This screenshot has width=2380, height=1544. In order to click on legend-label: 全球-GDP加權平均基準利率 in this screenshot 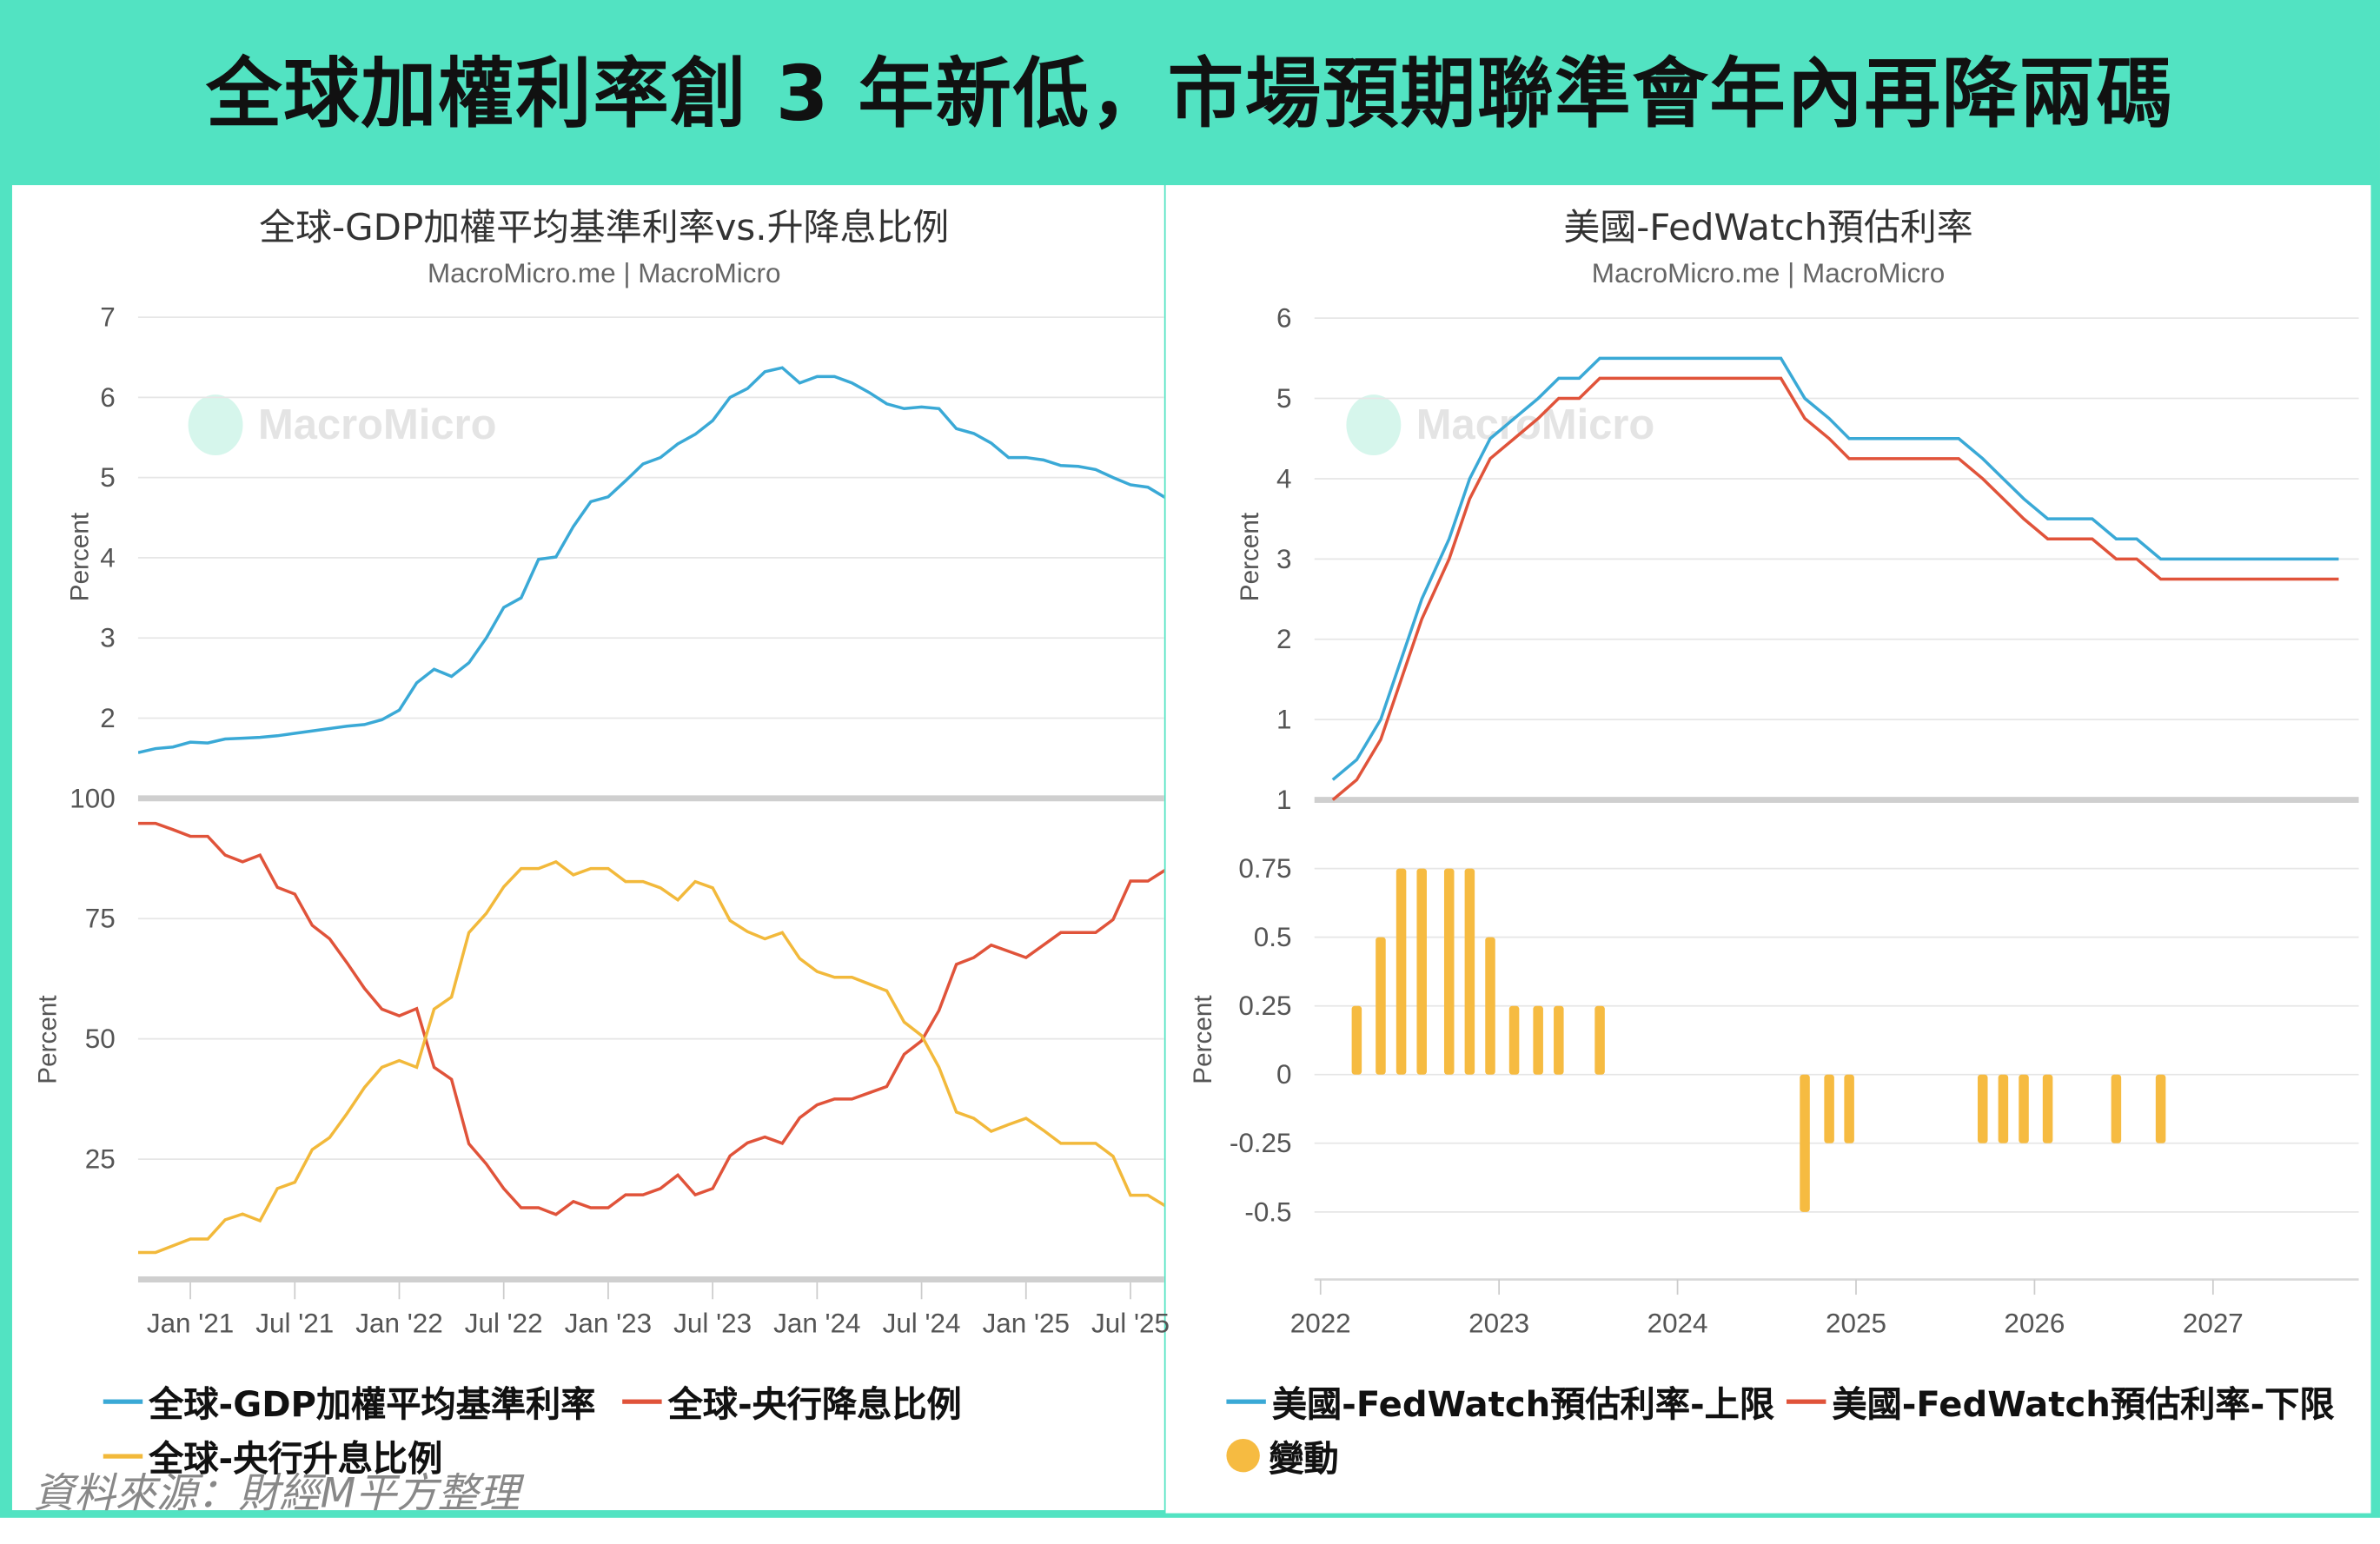, I will do `click(372, 1405)`.